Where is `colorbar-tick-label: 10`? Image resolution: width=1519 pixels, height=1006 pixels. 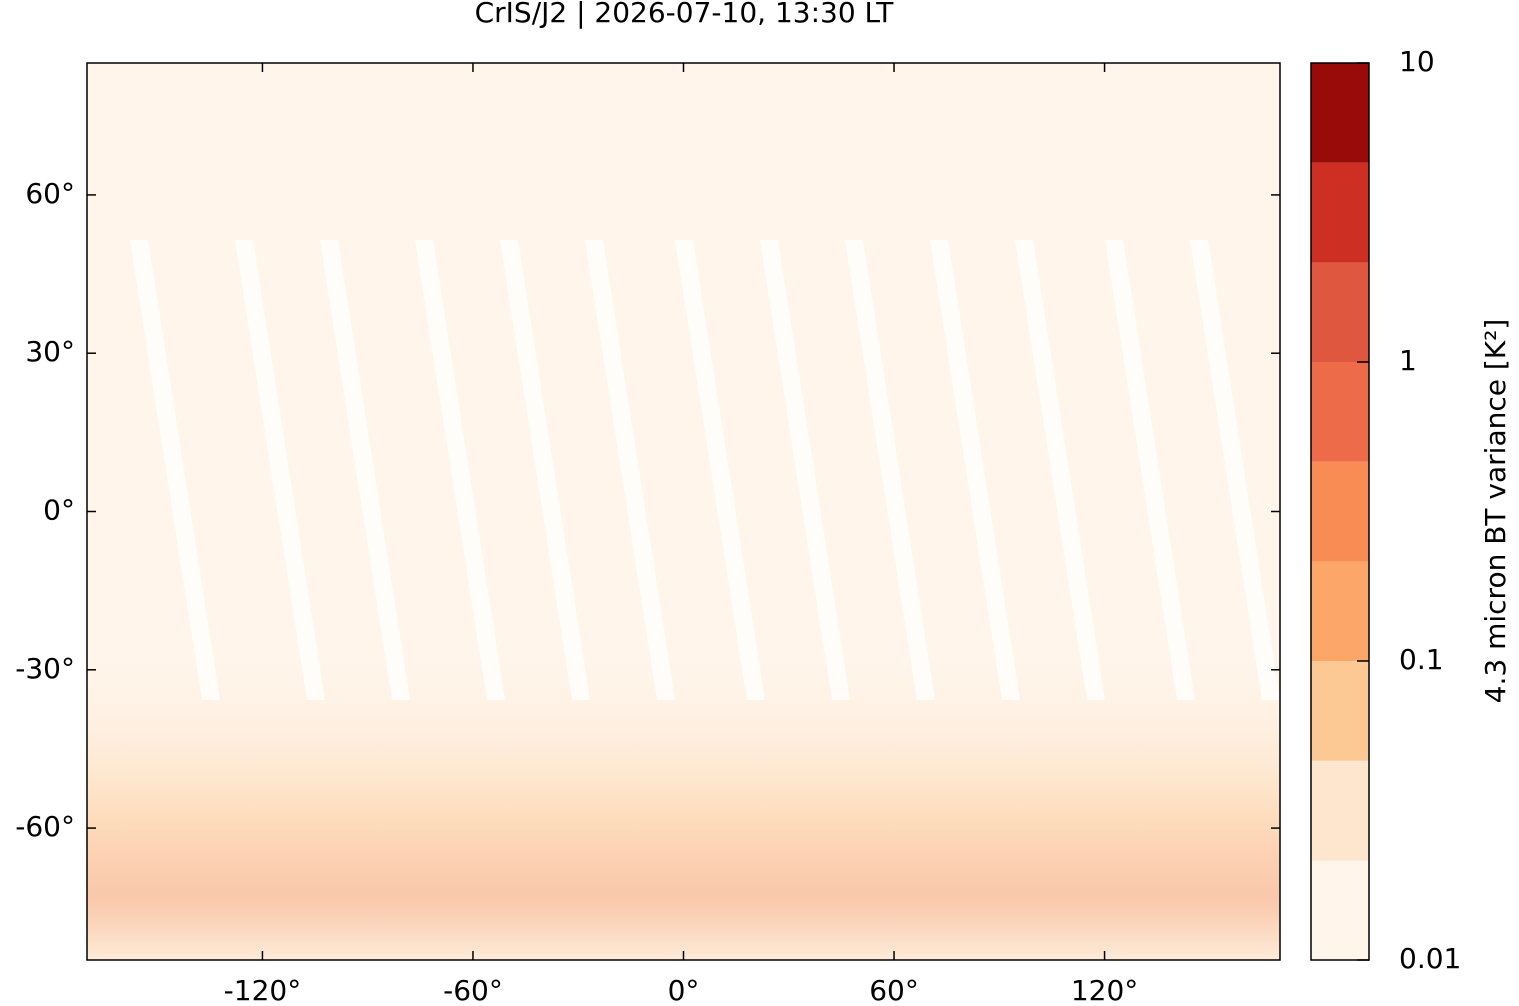
colorbar-tick-label: 10 is located at coordinates (1417, 61).